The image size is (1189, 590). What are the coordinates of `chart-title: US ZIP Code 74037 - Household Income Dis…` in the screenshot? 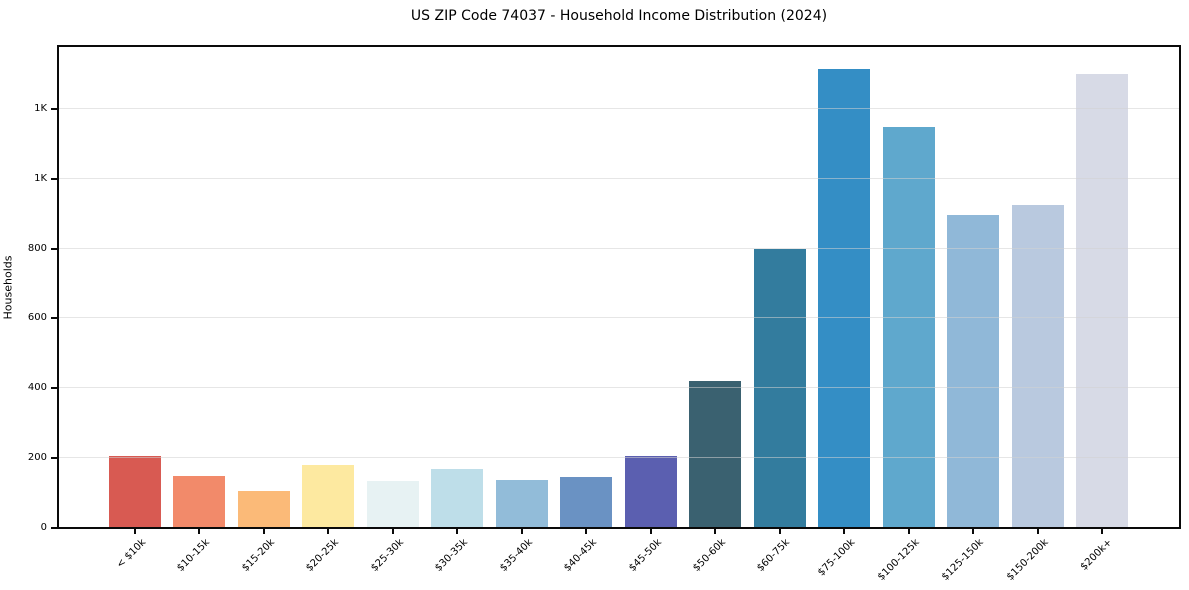 It's located at (619, 16).